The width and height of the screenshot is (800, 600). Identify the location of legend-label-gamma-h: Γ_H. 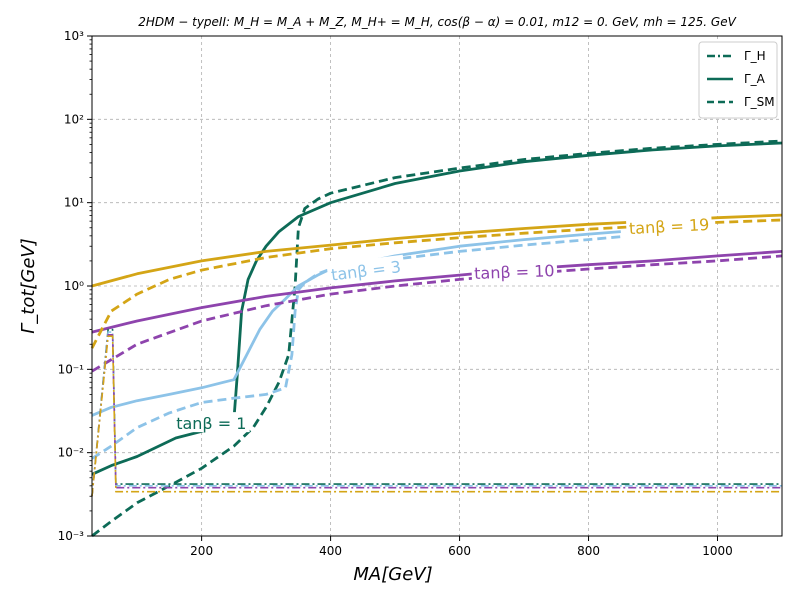
(755, 56).